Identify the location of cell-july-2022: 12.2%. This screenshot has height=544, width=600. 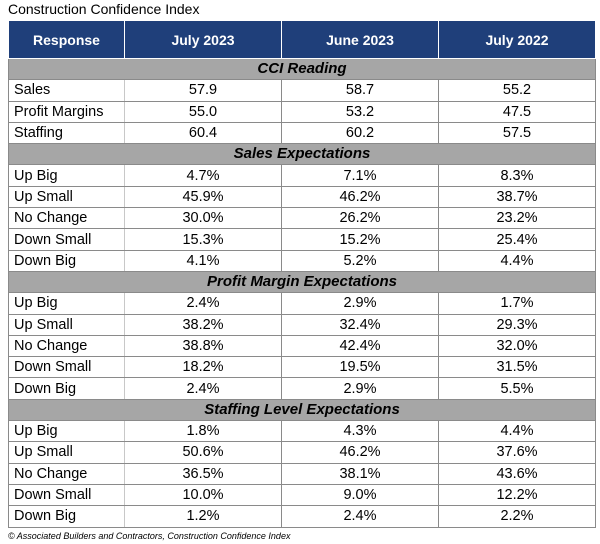
(517, 495).